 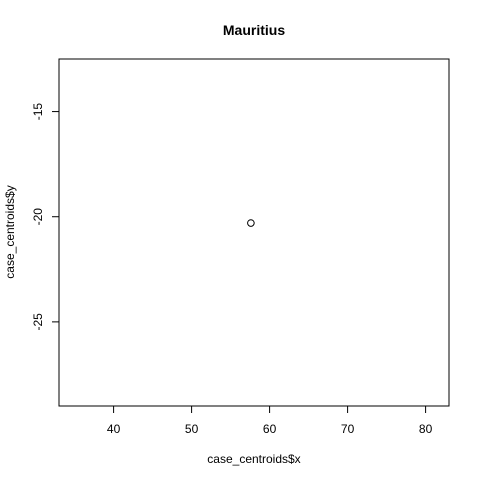 What do you see at coordinates (270, 429) in the screenshot?
I see `x-tick-label: 60` at bounding box center [270, 429].